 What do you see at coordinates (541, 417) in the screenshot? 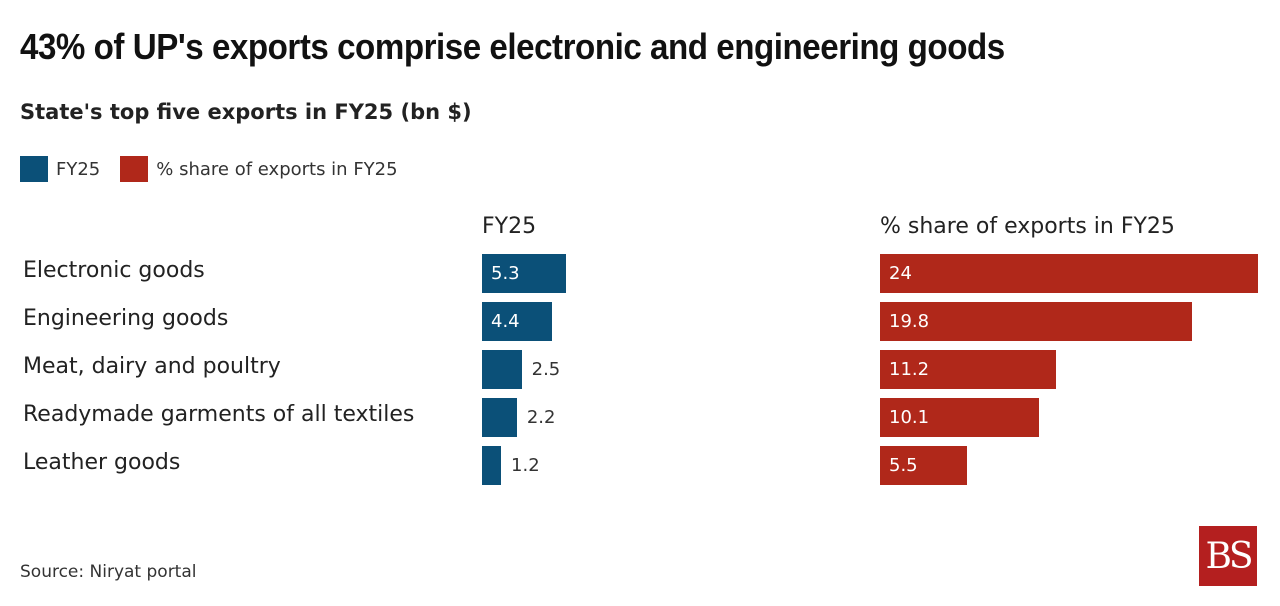
I see `data-label: 2.2` at bounding box center [541, 417].